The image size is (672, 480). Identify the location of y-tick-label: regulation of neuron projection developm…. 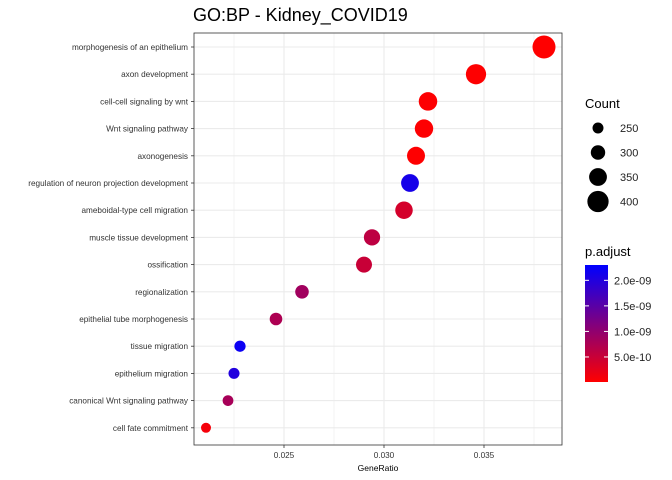
(108, 183).